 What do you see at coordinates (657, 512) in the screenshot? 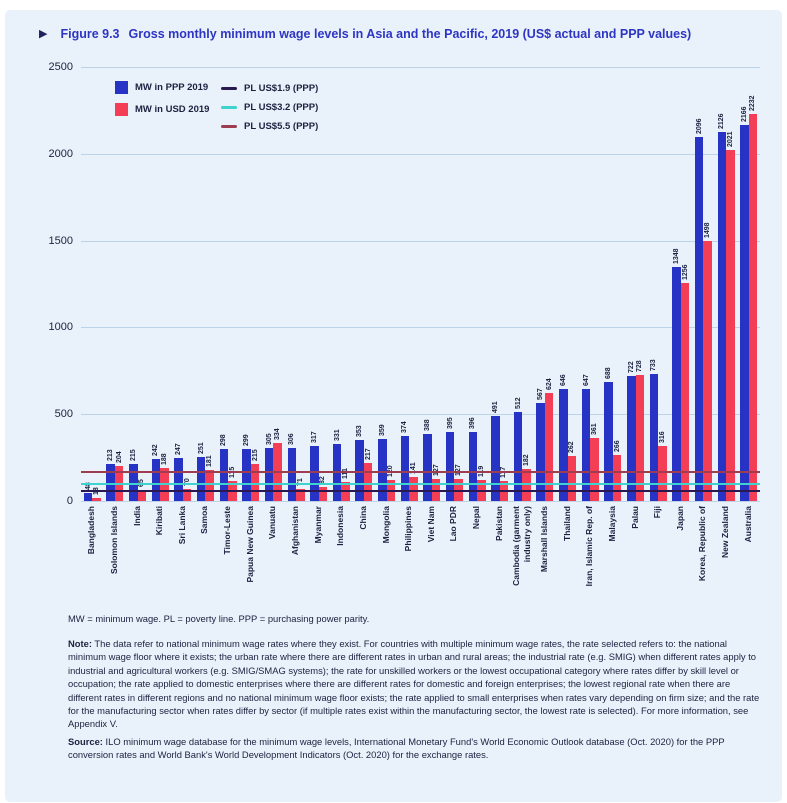
I see `x-axis-label: Fiji` at bounding box center [657, 512].